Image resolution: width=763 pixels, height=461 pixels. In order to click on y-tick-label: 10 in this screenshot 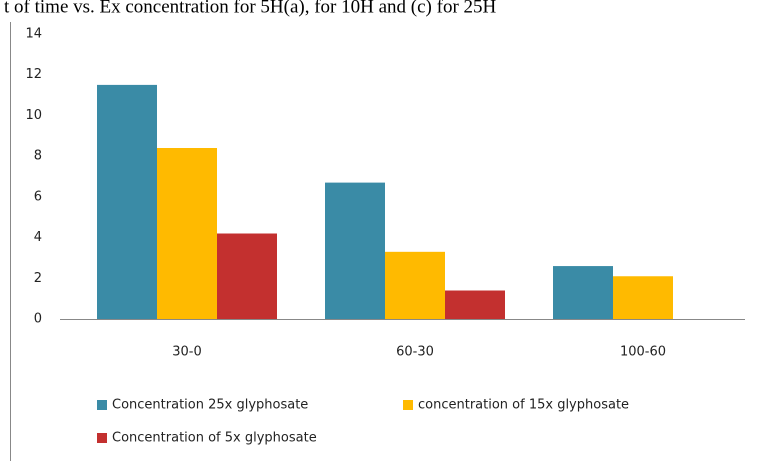, I will do `click(33, 115)`.